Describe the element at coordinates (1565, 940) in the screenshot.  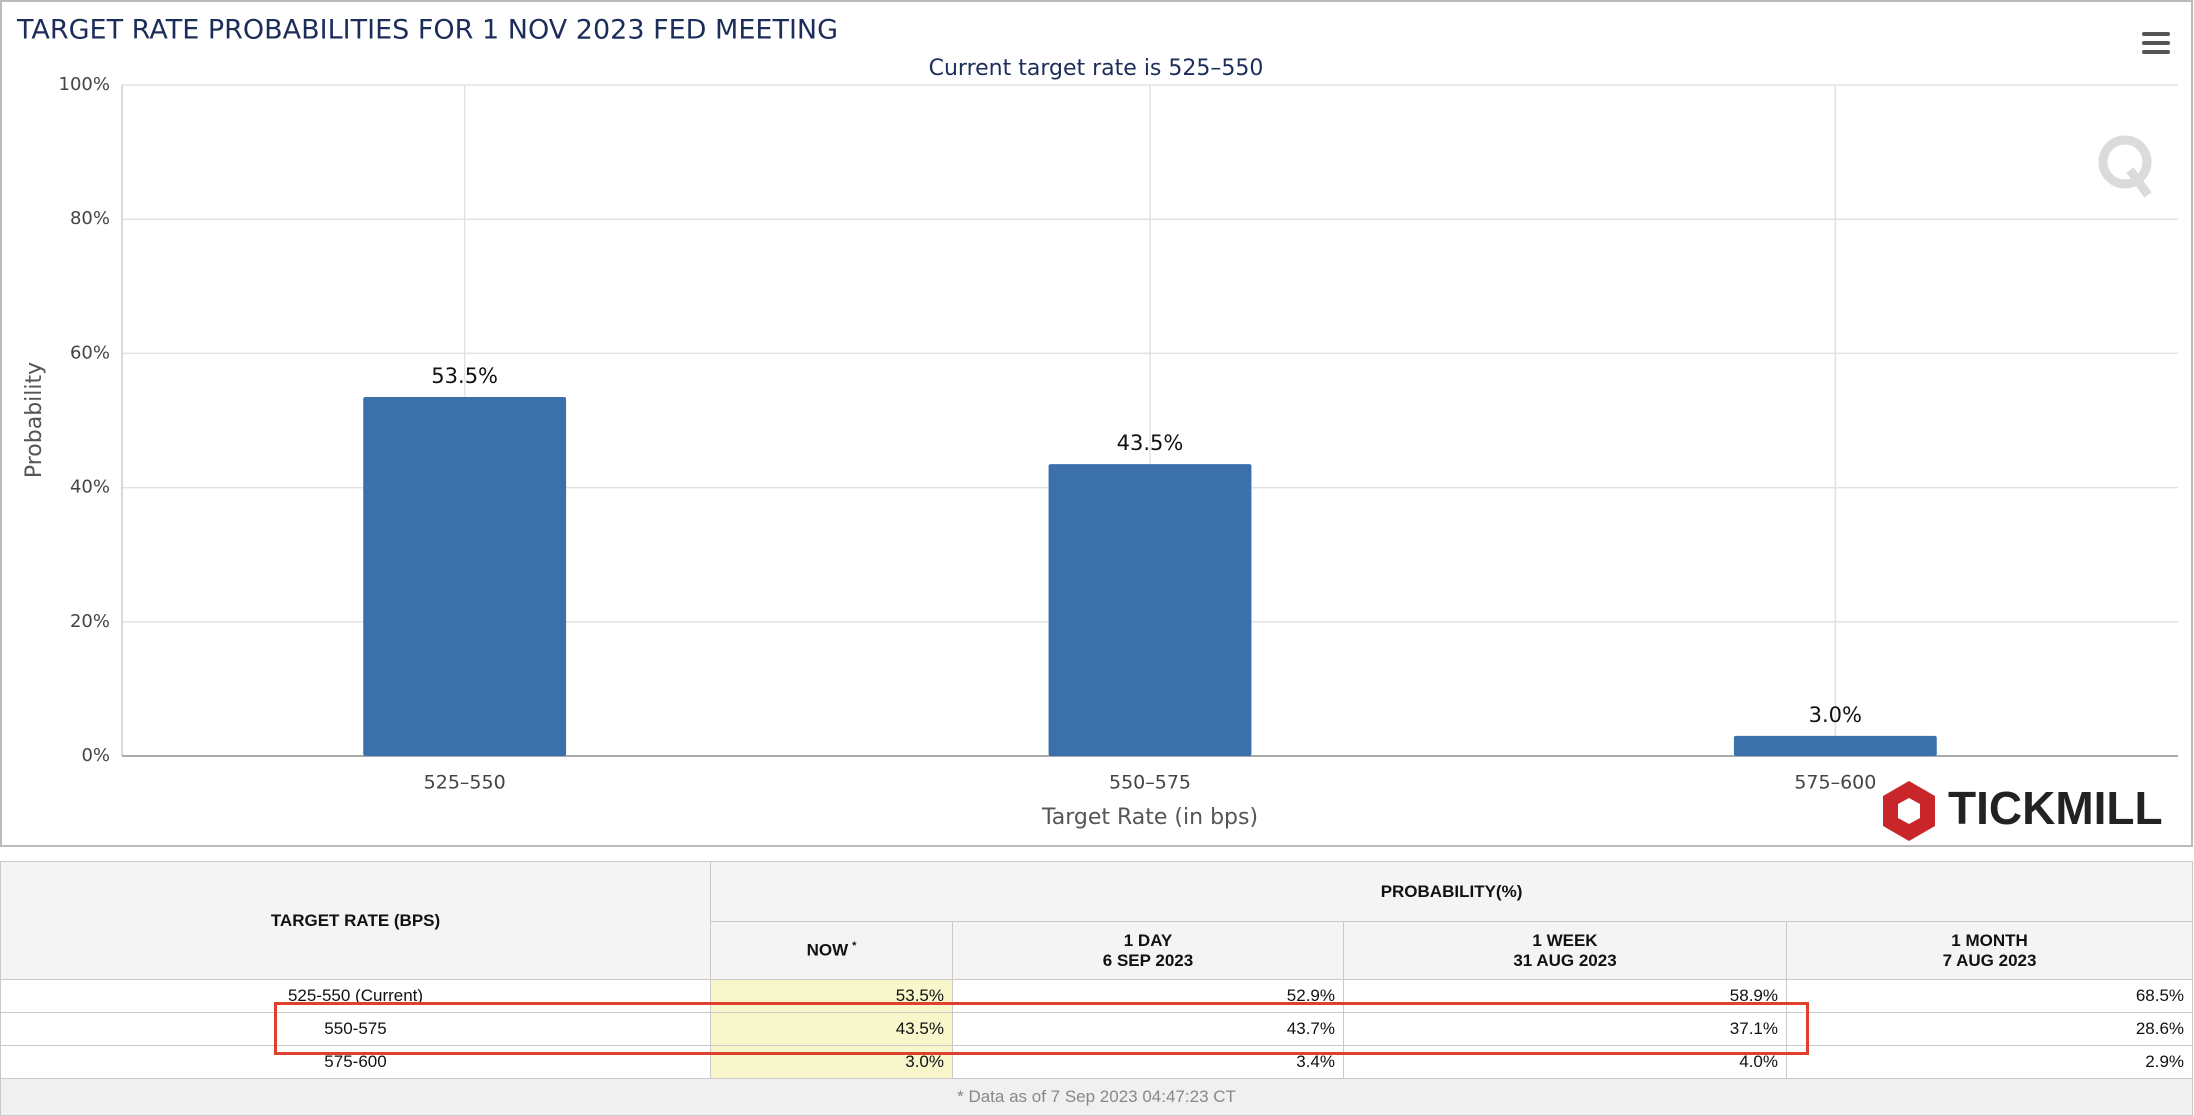
I see `column-title: 1 WEEK` at that location.